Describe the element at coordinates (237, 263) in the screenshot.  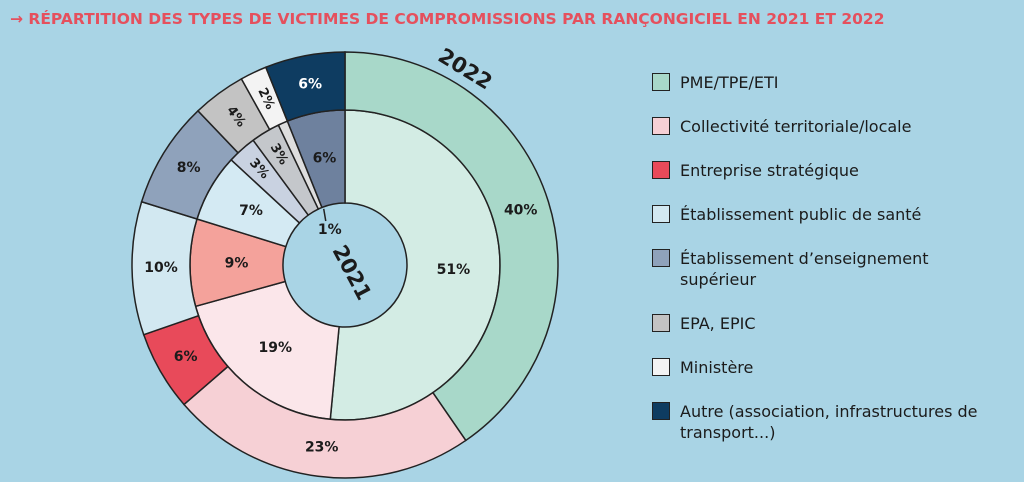
I see `value-label: 9%` at that location.